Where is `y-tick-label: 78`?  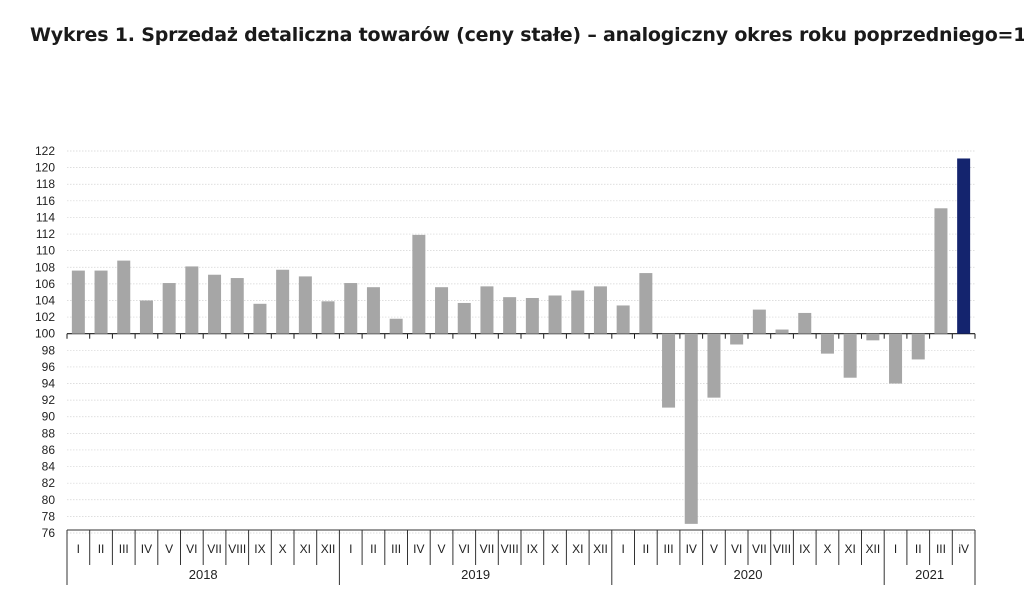 y-tick-label: 78 is located at coordinates (49, 516).